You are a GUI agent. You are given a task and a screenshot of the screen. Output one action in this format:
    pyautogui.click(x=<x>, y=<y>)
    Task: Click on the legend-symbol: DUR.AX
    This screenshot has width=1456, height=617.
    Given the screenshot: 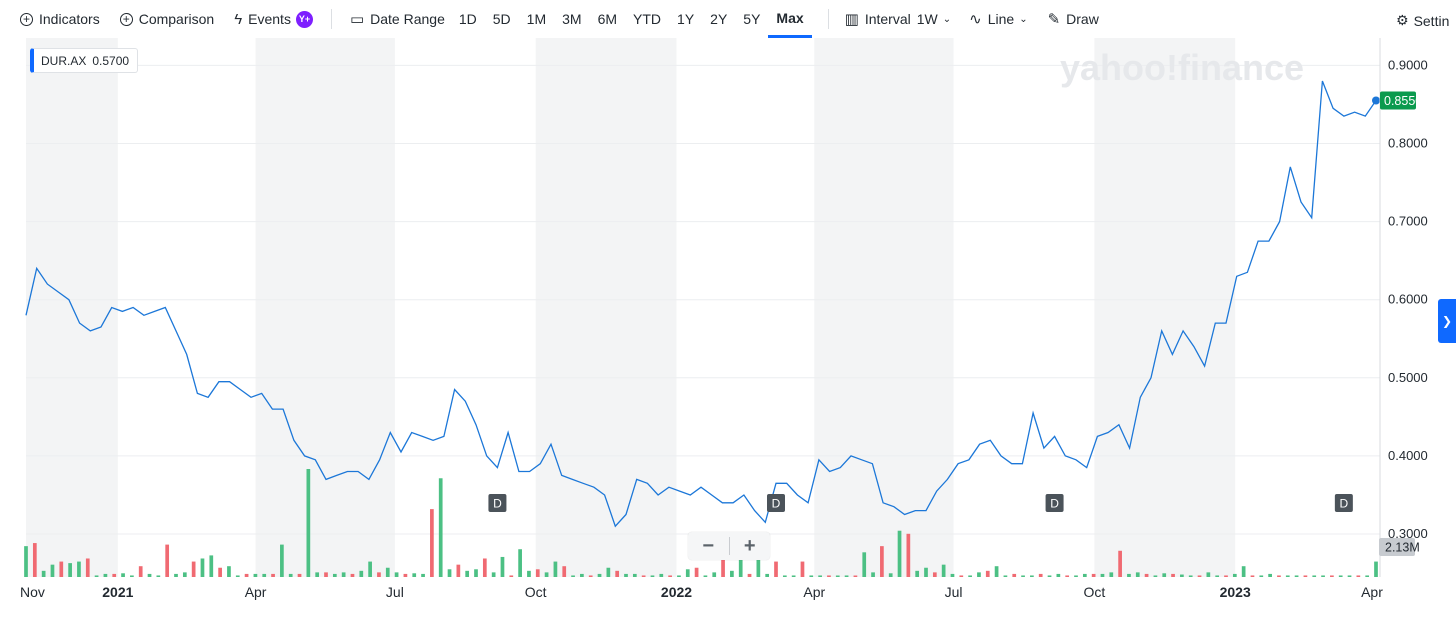 What is the action you would take?
    pyautogui.click(x=64, y=60)
    